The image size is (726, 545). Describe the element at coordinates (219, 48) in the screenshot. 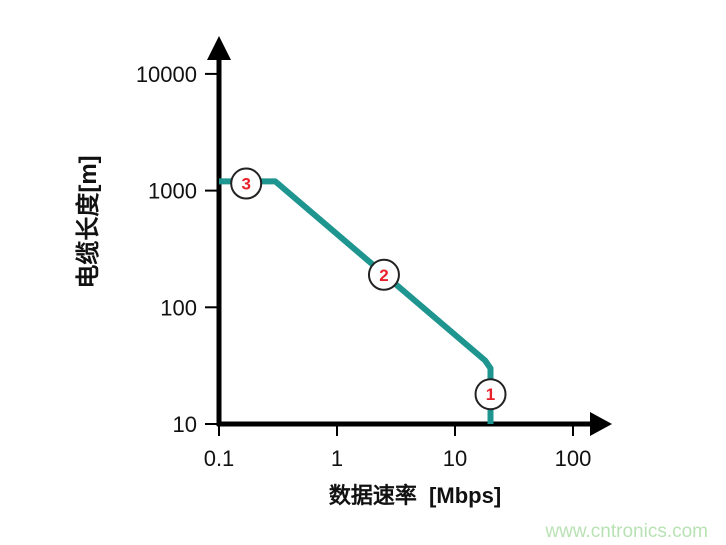

I see `y-axis-arrow` at that location.